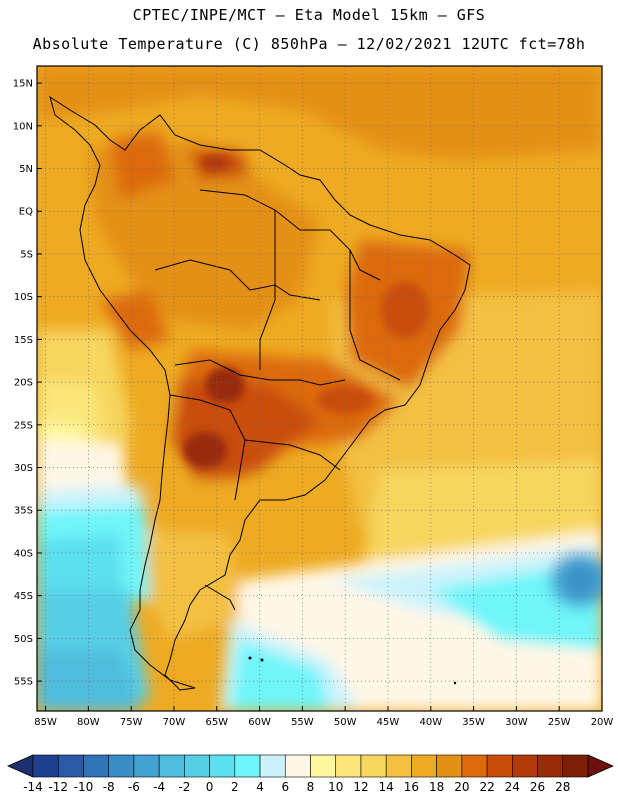 The image size is (618, 800). I want to click on lon-tick-label: 75W, so click(131, 722).